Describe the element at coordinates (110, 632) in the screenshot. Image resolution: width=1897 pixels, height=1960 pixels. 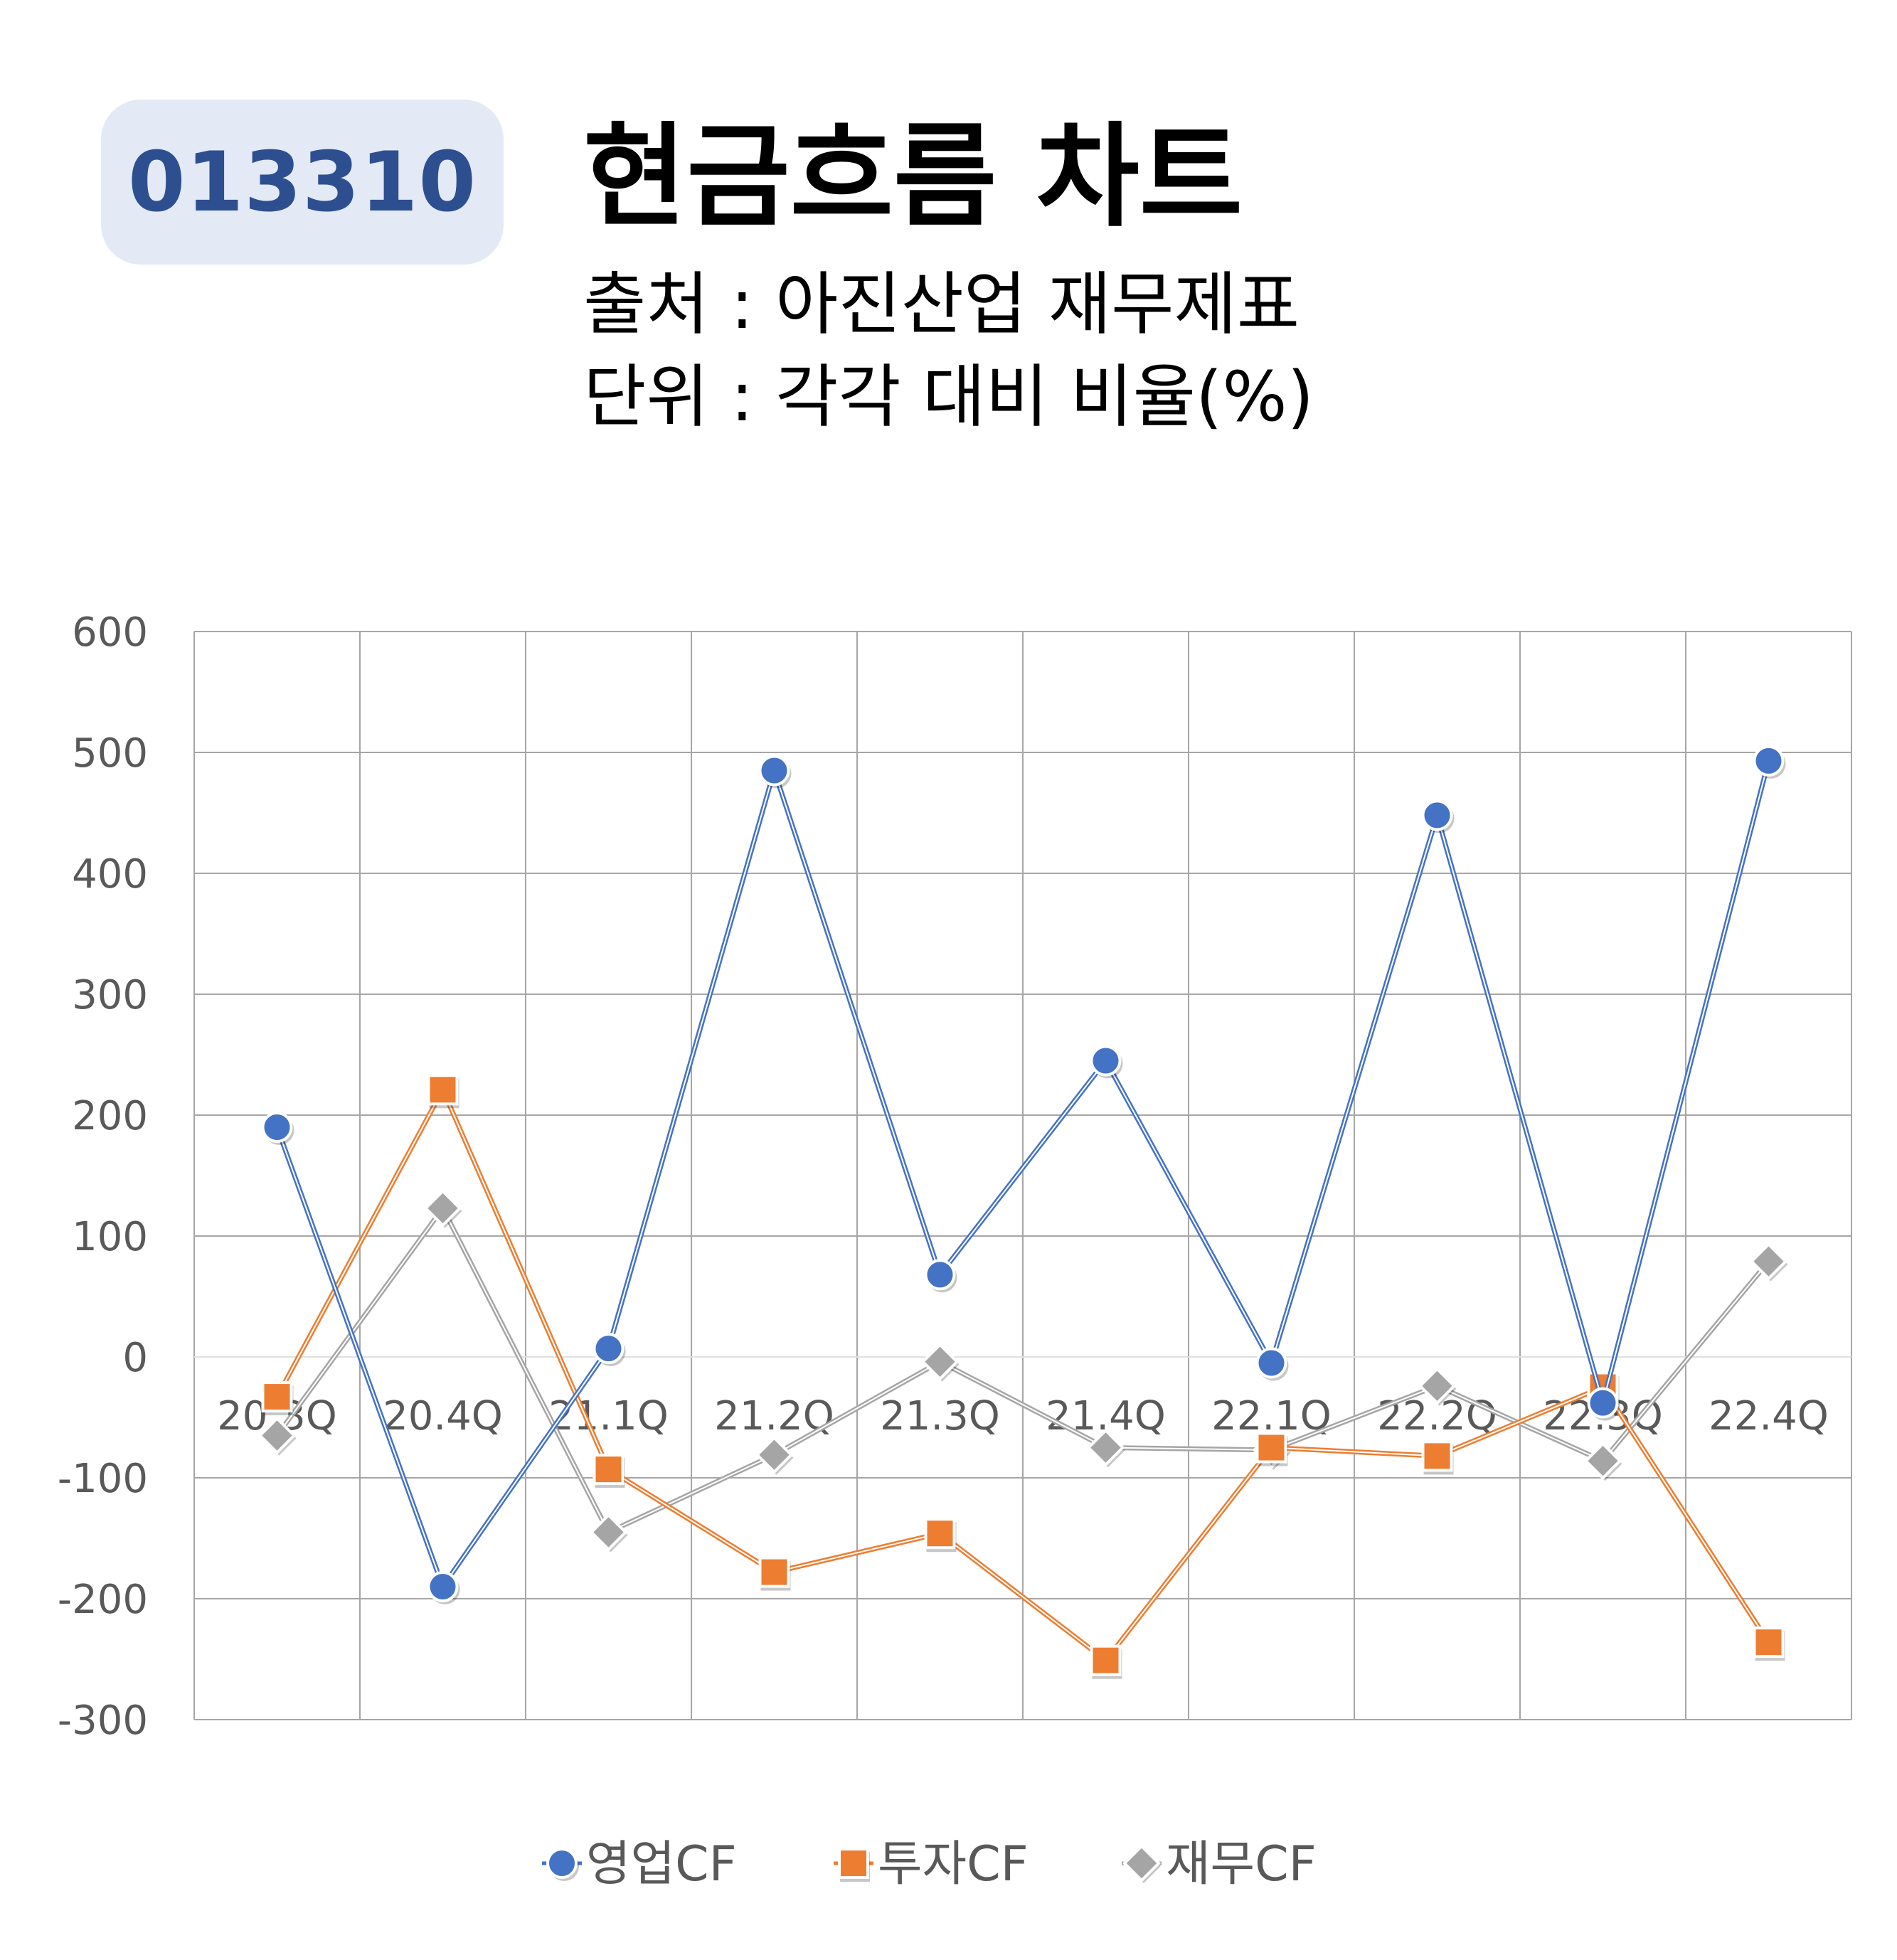
I see `y-tick-label: 600` at that location.